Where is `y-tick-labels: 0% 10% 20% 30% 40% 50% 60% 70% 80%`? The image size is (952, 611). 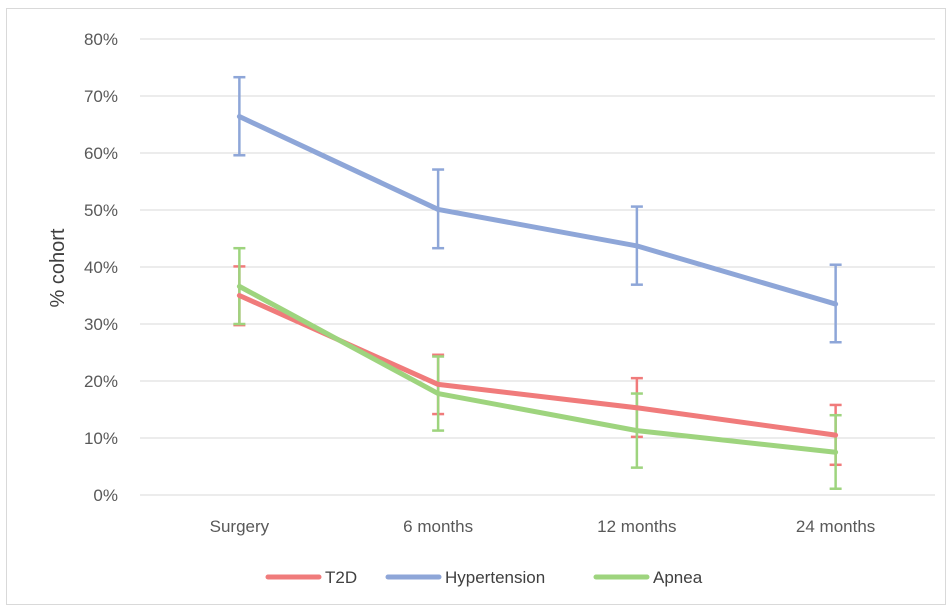
y-tick-labels: 0% 10% 20% 30% 40% 50% 60% 70% 80% is located at coordinates (101, 267).